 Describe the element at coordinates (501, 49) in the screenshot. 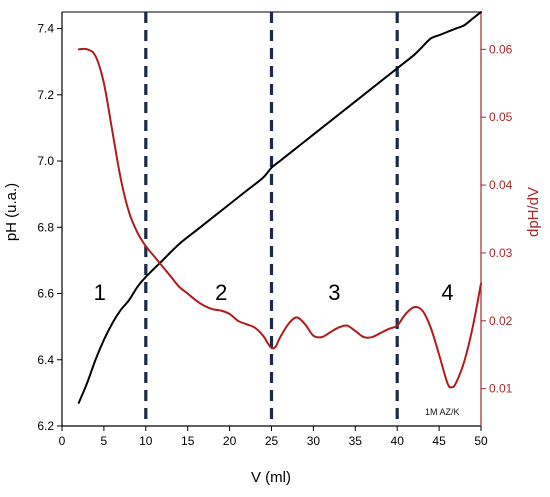

I see `y-right-tick-label: 0.06` at that location.